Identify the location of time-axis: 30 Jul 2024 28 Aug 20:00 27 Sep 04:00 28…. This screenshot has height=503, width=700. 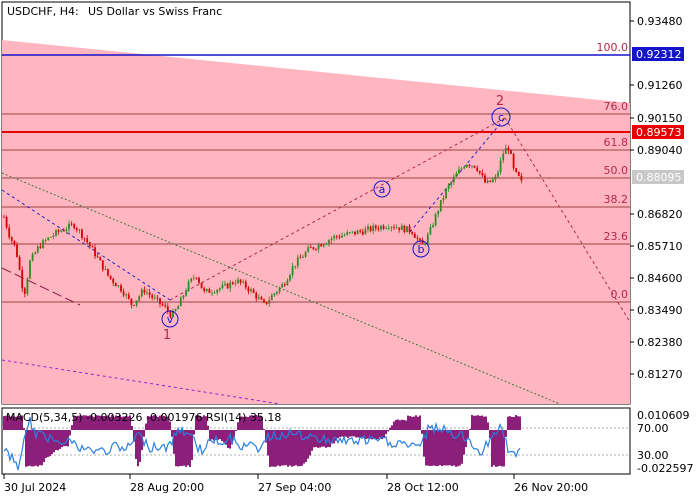
(295, 484).